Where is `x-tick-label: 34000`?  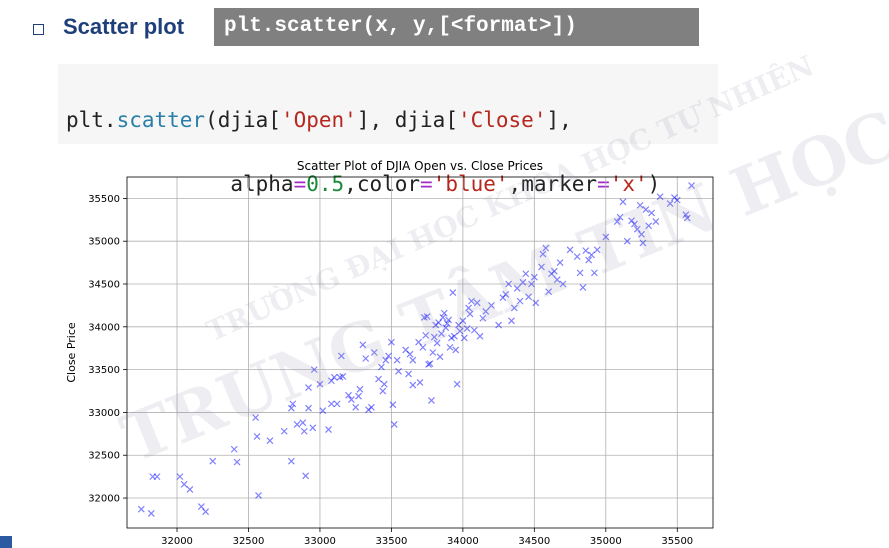
x-tick-label: 34000 is located at coordinates (463, 541).